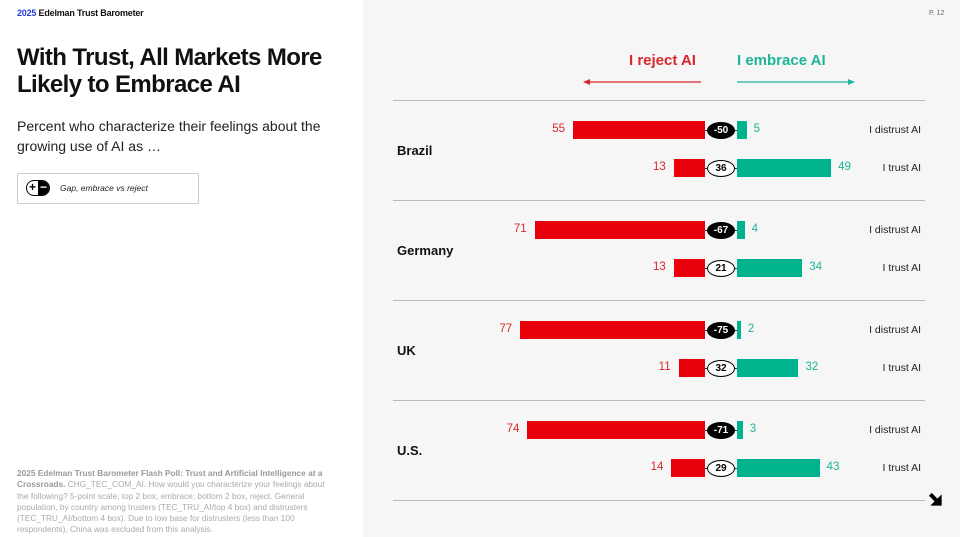 This screenshot has width=960, height=537. Describe the element at coordinates (721, 268) in the screenshot. I see `gap-badge: 21` at that location.